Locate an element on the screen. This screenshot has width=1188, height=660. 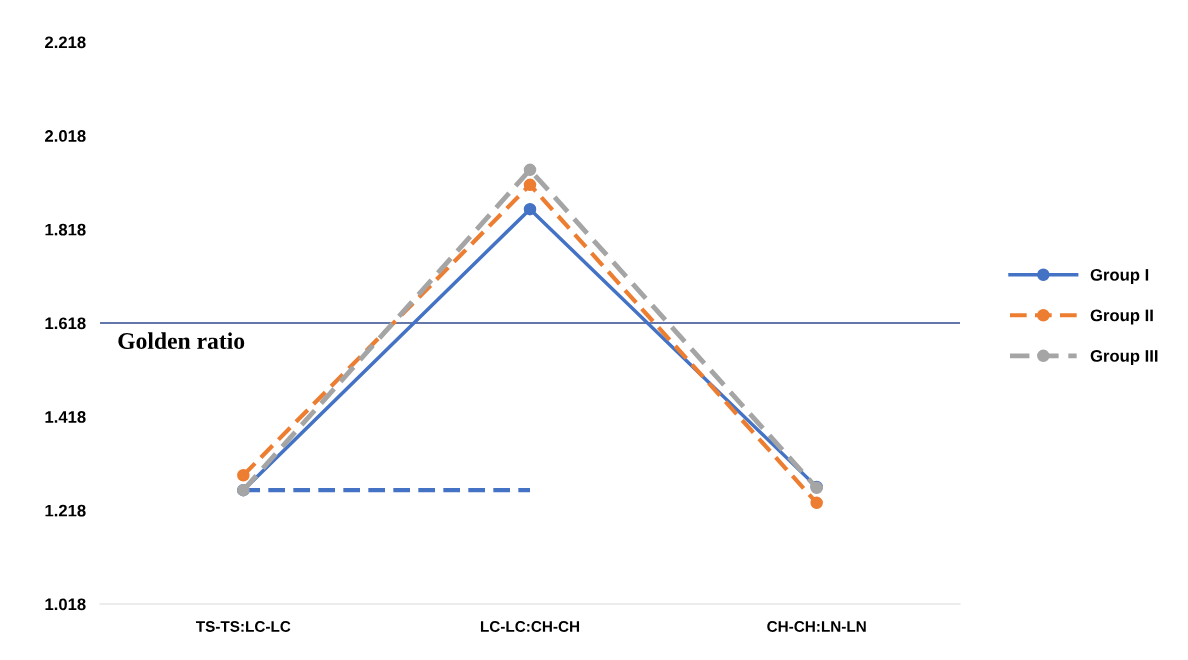
x-tick-label: LC-LC:CH-CH is located at coordinates (530, 626).